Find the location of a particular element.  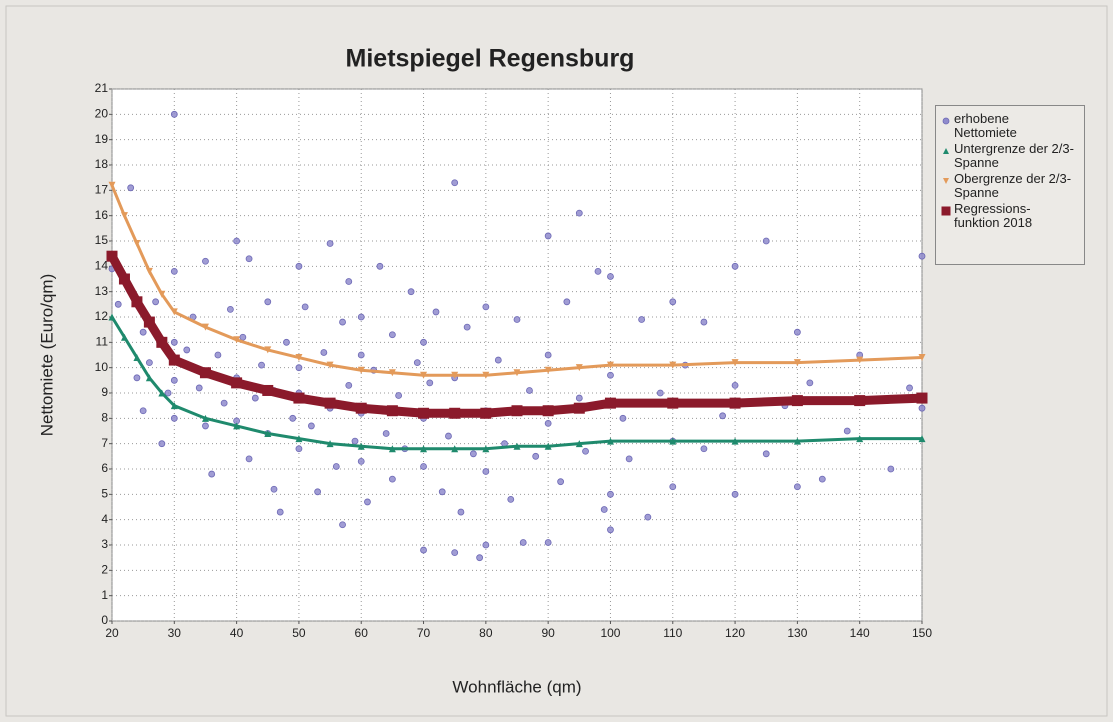

x-tick-label: 70 is located at coordinates (424, 633).